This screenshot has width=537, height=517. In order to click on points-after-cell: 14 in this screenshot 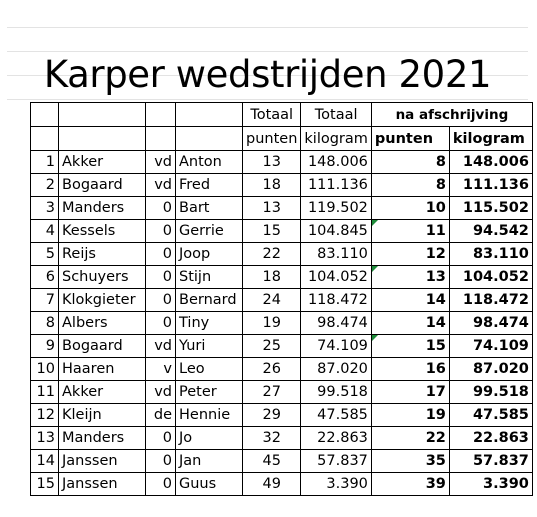, I will do `click(410, 300)`.